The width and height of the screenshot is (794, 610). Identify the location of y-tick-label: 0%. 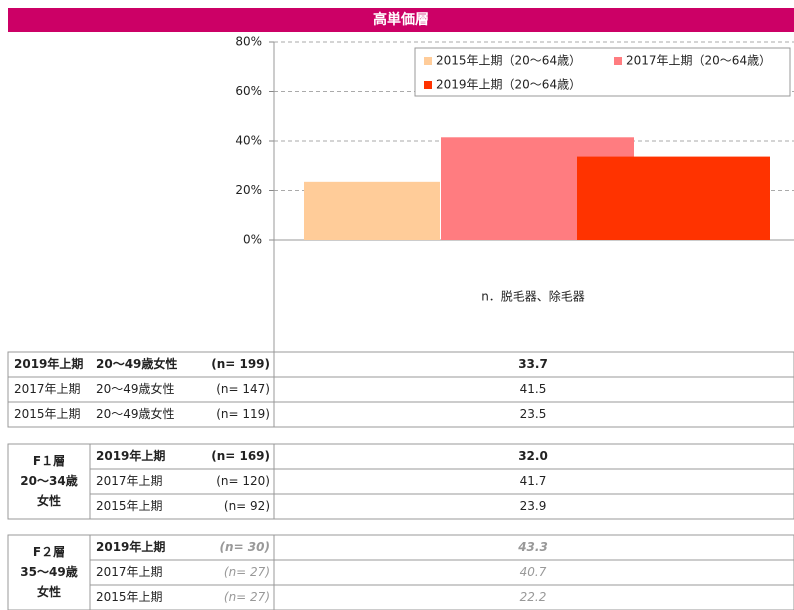
(252, 240).